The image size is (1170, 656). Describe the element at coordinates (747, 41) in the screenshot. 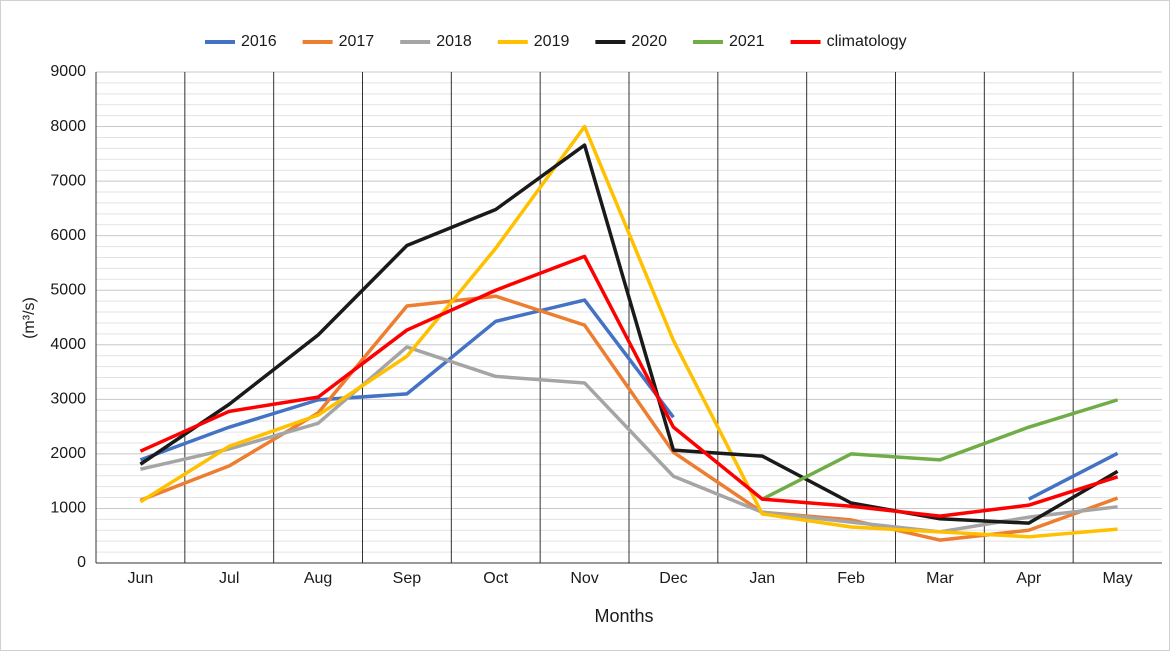

I see `legend-label: 2021` at that location.